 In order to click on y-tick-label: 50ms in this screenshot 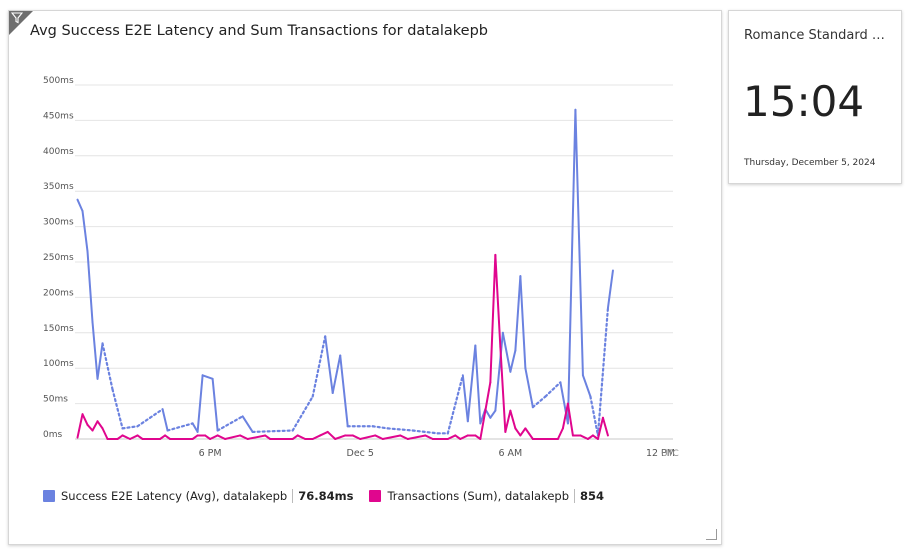, I will do `click(55, 400)`.